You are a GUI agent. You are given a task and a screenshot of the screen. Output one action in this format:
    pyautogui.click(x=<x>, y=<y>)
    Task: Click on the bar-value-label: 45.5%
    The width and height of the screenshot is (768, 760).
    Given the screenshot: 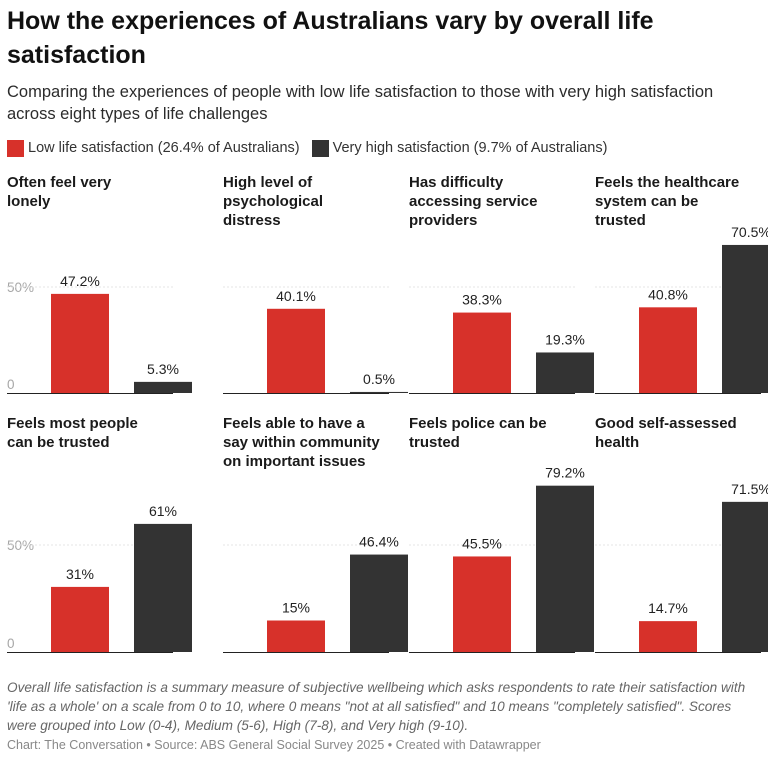 What is the action you would take?
    pyautogui.click(x=482, y=543)
    